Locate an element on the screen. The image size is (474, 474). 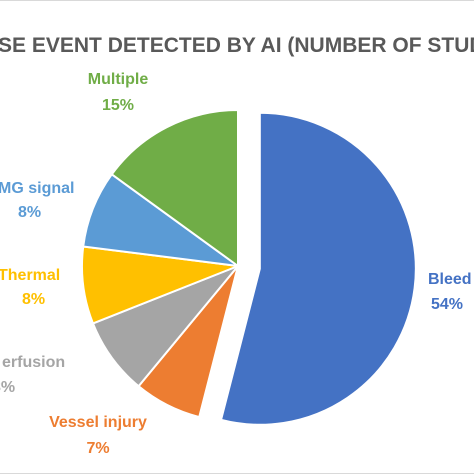
label-perfusion: erfusion 8% is located at coordinates (32, 375).